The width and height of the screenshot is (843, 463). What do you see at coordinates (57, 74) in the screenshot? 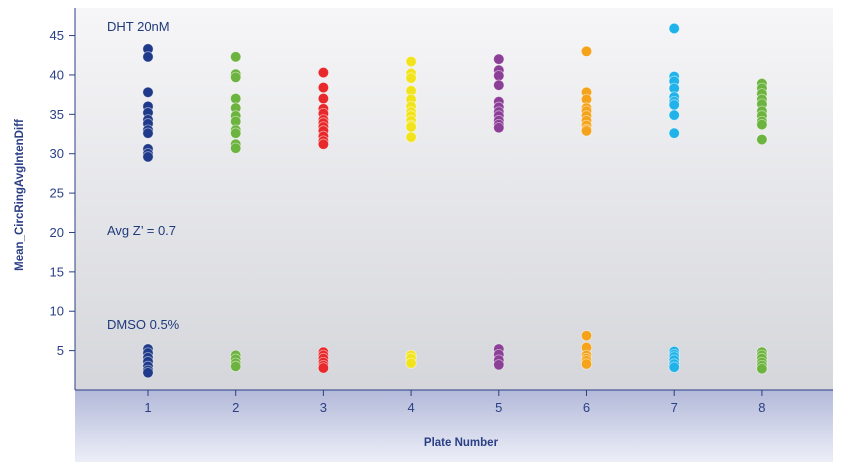
I see `y-tick-label: 40` at bounding box center [57, 74].